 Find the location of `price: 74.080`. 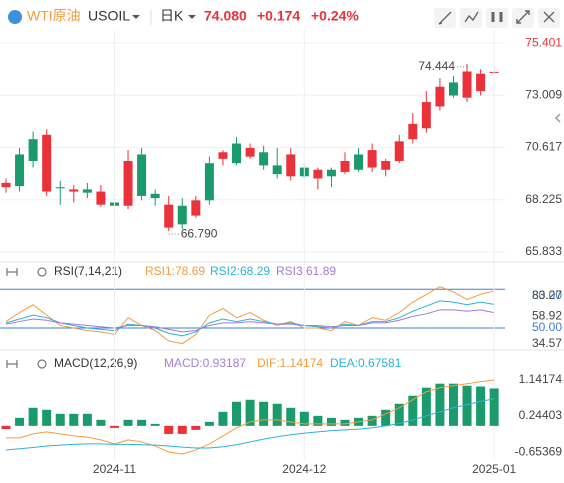

price: 74.080 is located at coordinates (225, 16).